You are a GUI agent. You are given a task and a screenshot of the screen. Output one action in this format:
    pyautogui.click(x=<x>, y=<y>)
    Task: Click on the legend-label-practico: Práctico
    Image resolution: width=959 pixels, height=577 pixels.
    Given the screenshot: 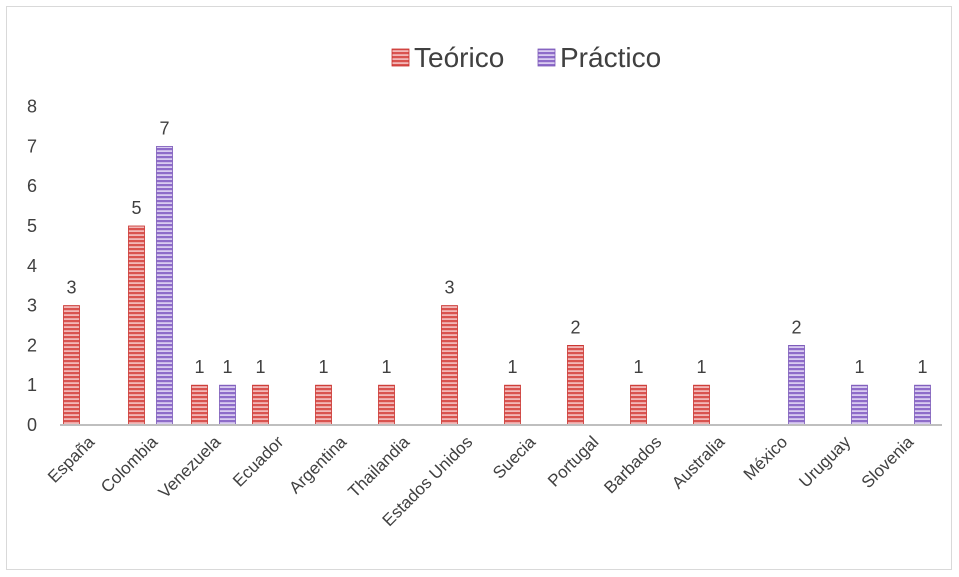 What is the action you would take?
    pyautogui.click(x=610, y=57)
    